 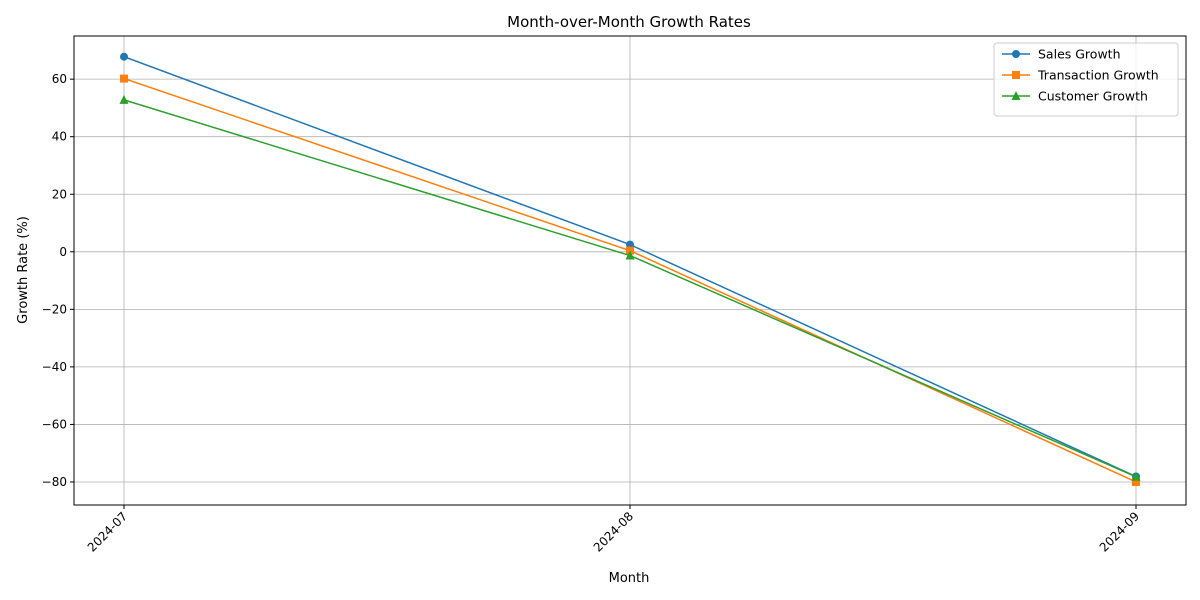 What do you see at coordinates (54, 309) in the screenshot?
I see `y-tick-label: −20` at bounding box center [54, 309].